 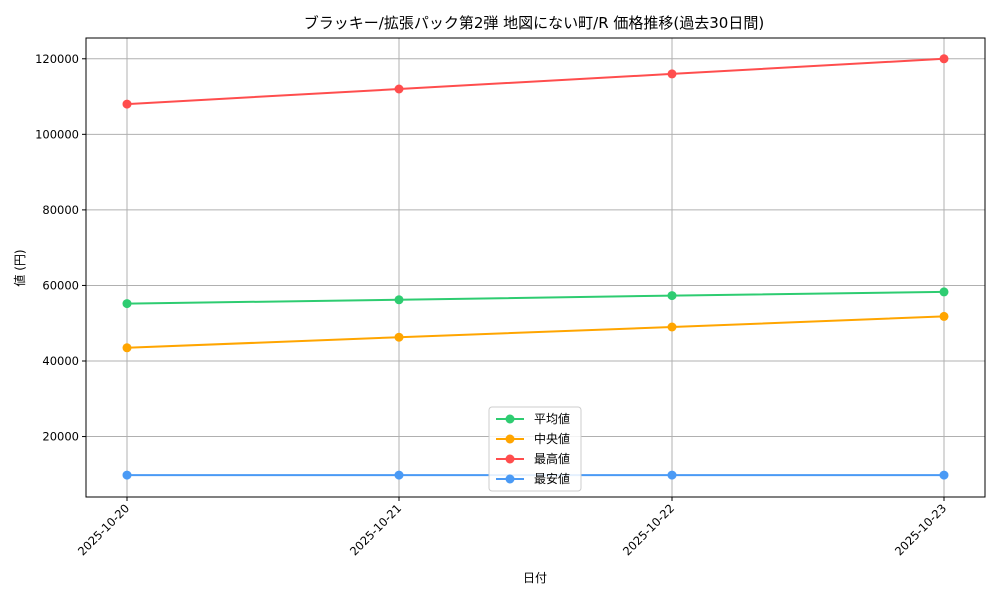 What do you see at coordinates (533, 418) in the screenshot?
I see `legend-item: 平均値` at bounding box center [533, 418].